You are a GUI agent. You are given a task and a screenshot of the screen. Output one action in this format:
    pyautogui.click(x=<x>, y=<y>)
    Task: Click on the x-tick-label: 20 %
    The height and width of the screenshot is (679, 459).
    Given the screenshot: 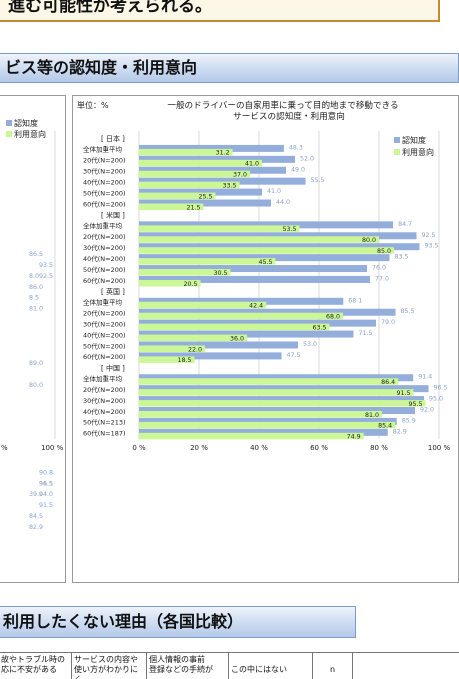 What is the action you would take?
    pyautogui.click(x=199, y=448)
    